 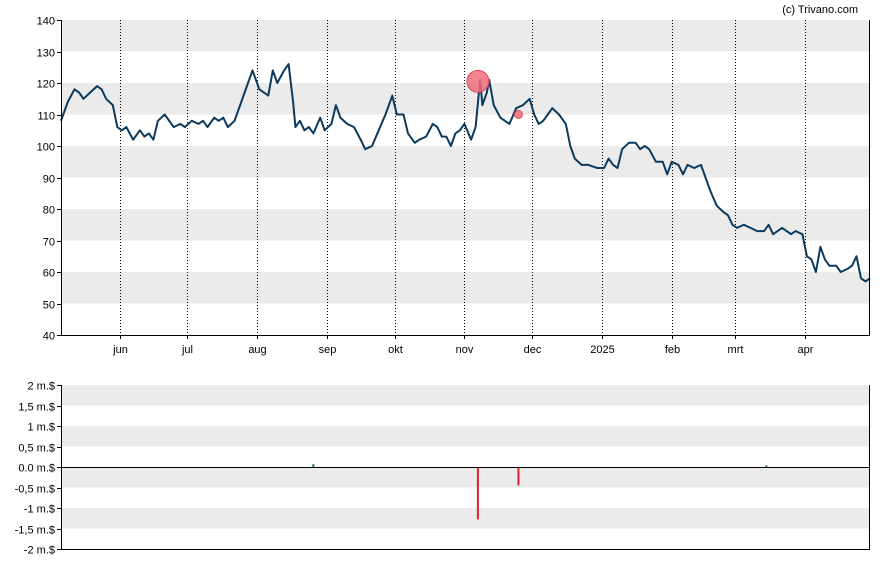 I want to click on y-tick-label: -1,5 m.$, so click(x=35, y=531).